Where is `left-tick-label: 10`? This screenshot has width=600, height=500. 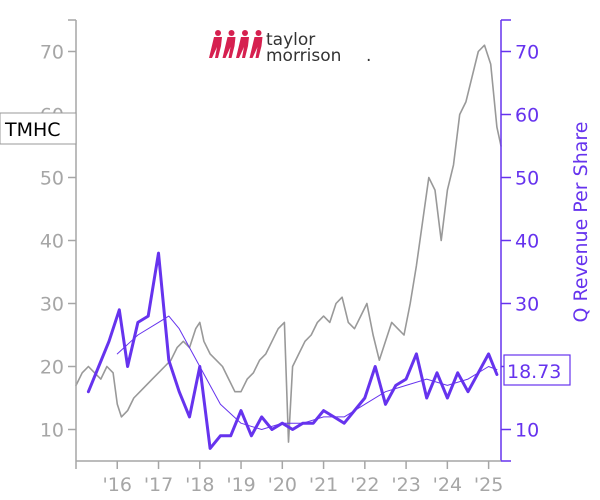
left-tick-label: 10 is located at coordinates (52, 431).